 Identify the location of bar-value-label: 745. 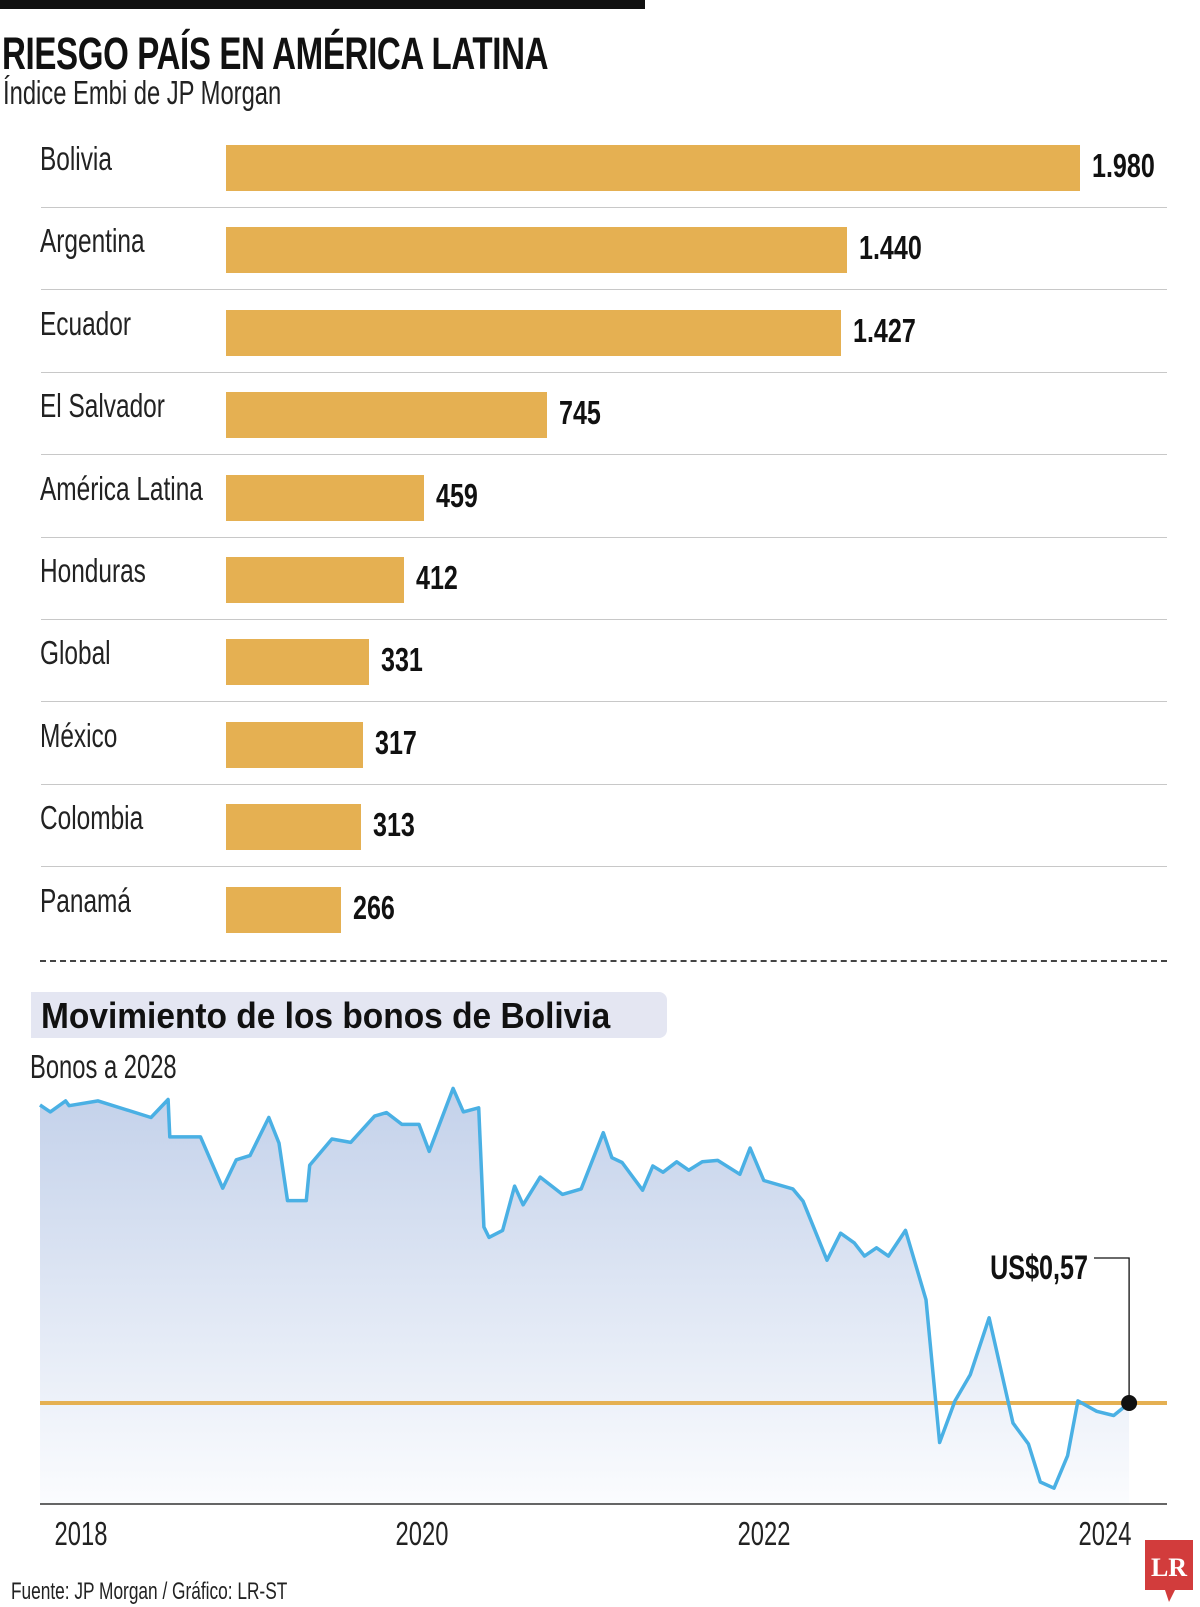
(580, 413).